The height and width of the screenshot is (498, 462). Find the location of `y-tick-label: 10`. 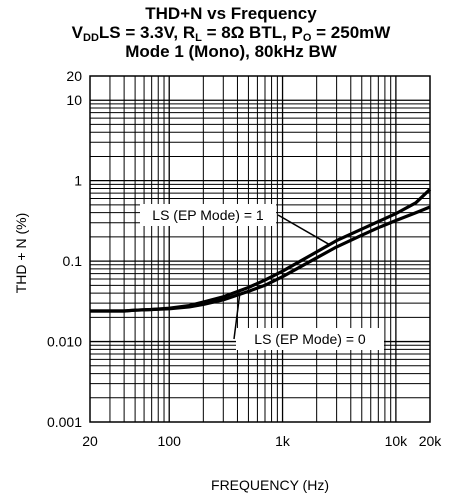

y-tick-label: 10 is located at coordinates (74, 100).